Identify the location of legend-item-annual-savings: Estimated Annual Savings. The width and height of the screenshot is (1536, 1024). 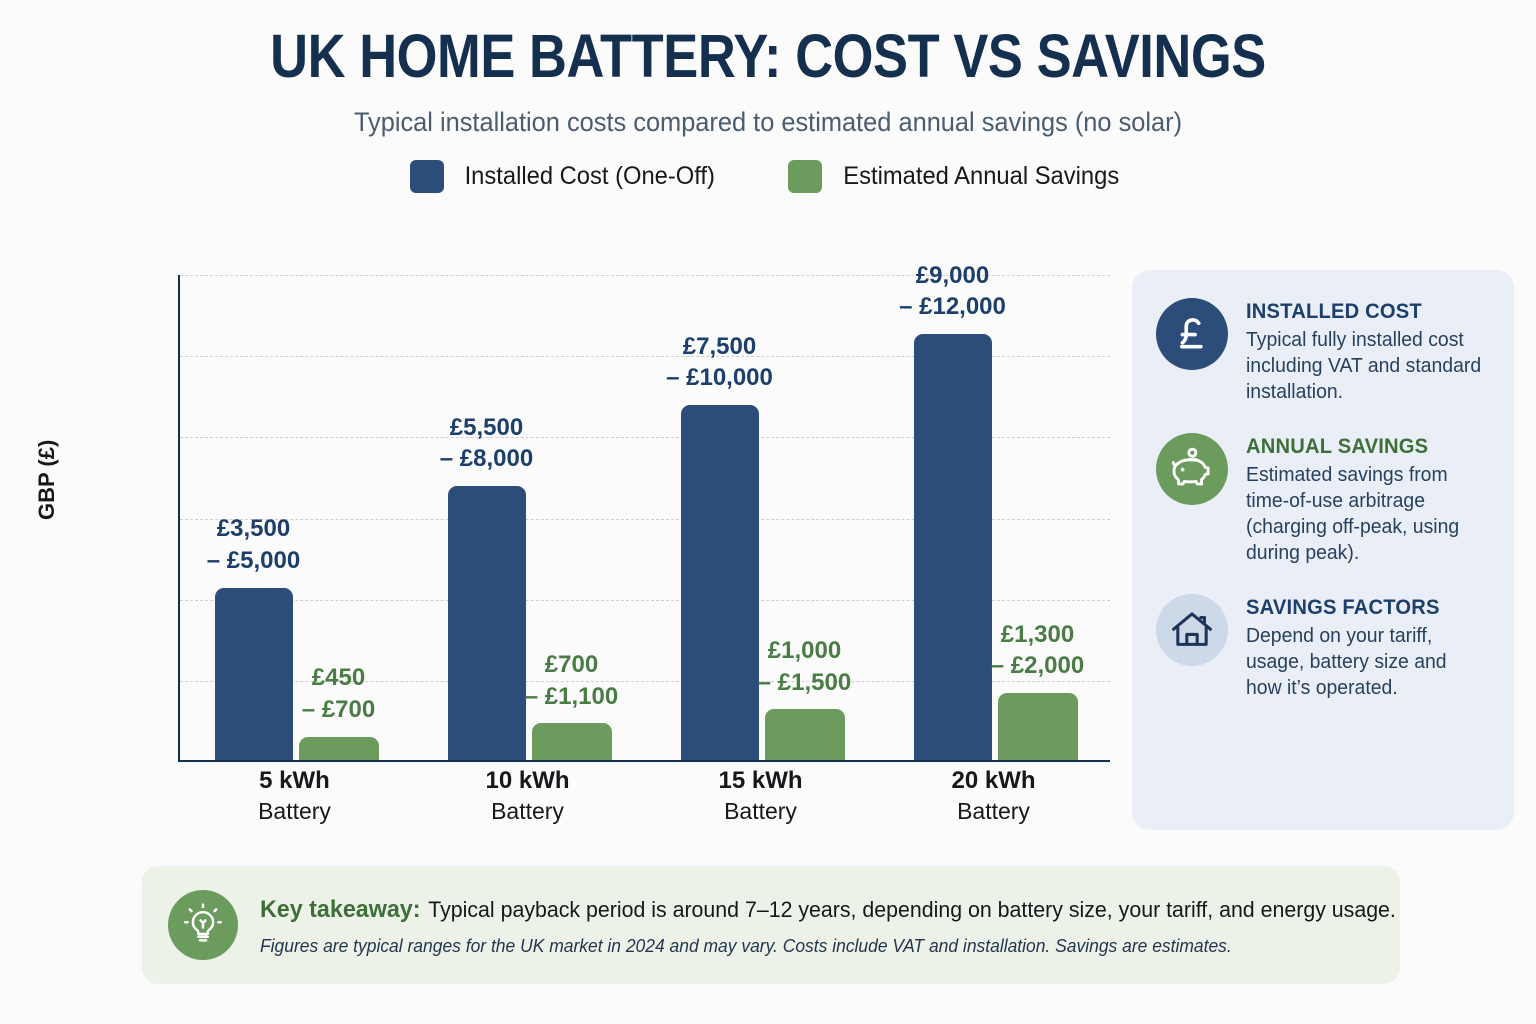
(956, 176).